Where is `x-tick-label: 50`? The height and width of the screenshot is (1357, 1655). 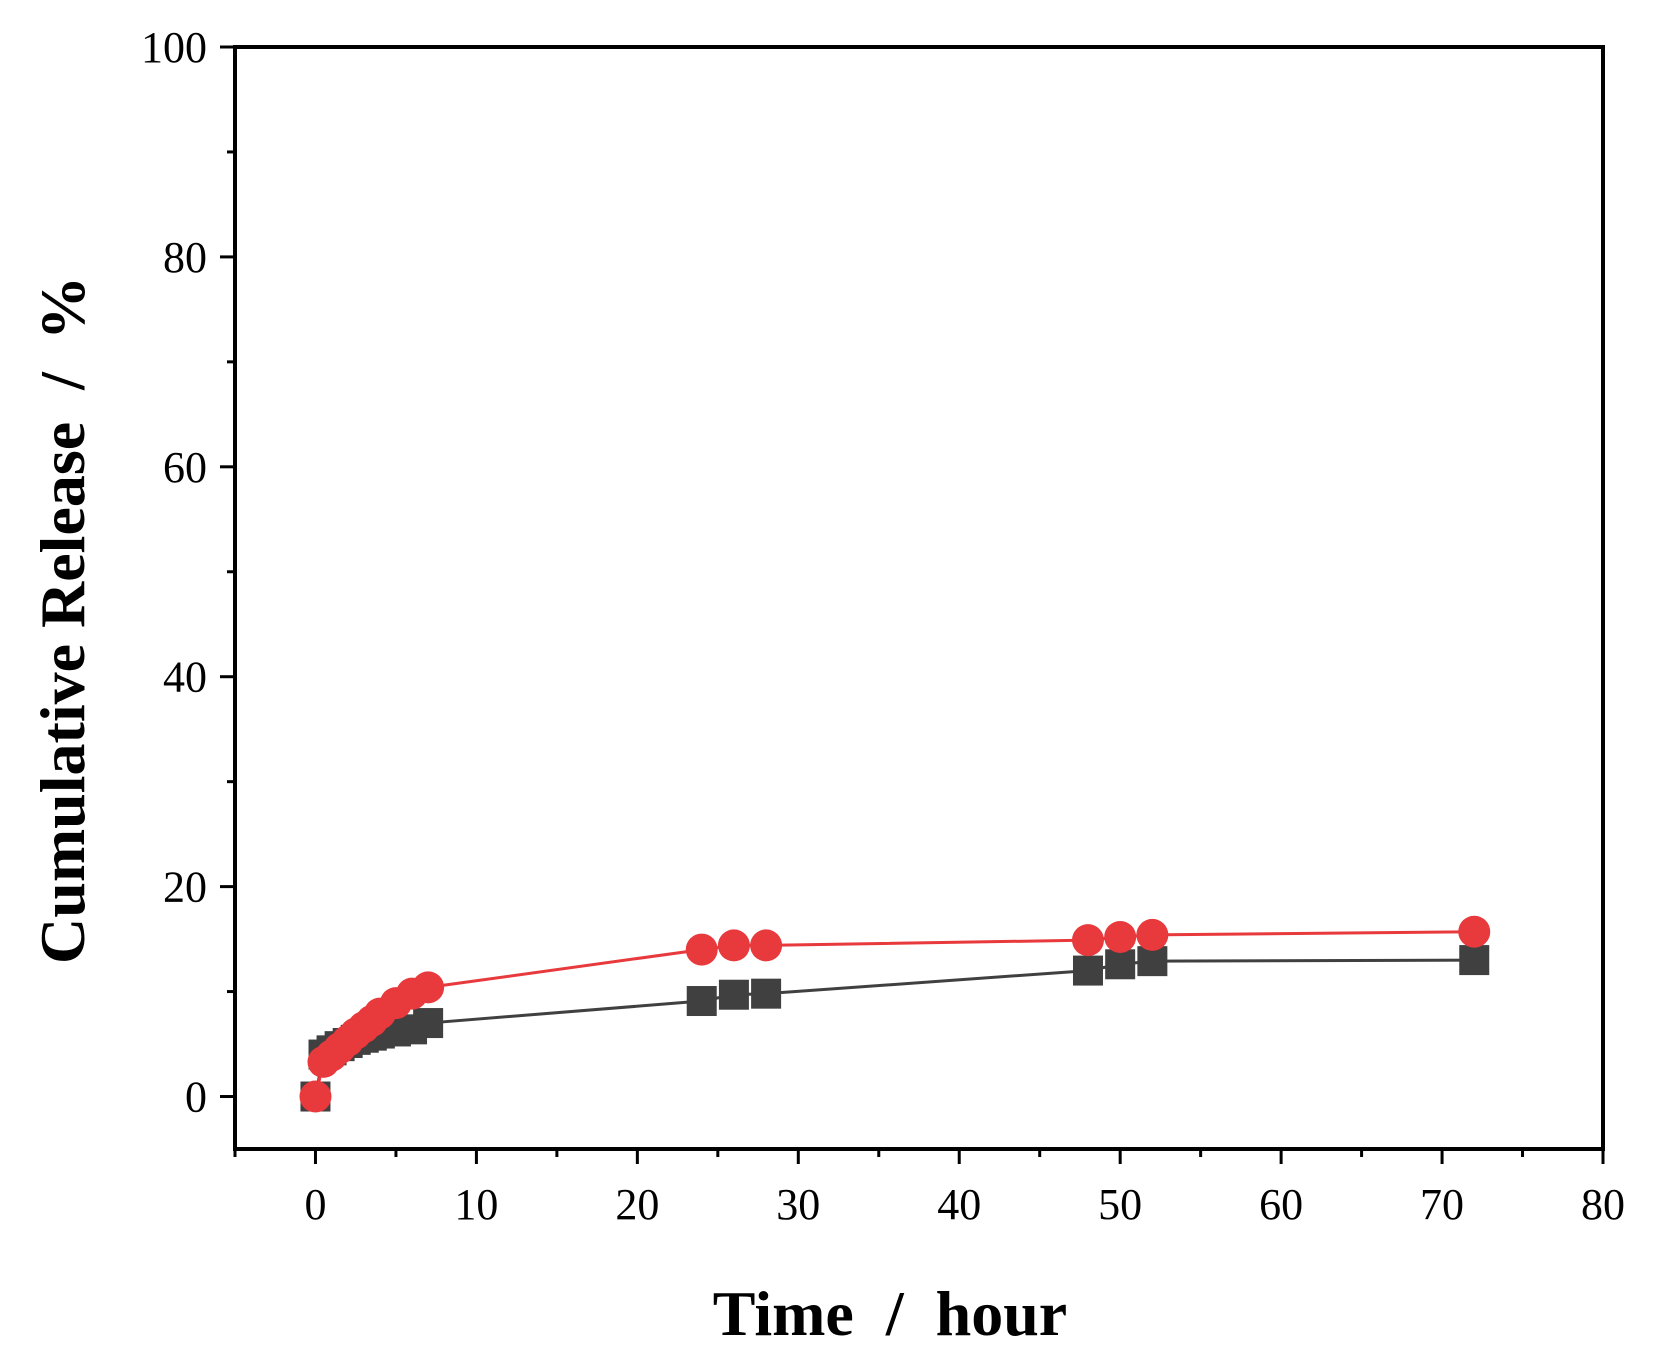 x-tick-label: 50 is located at coordinates (1120, 1204).